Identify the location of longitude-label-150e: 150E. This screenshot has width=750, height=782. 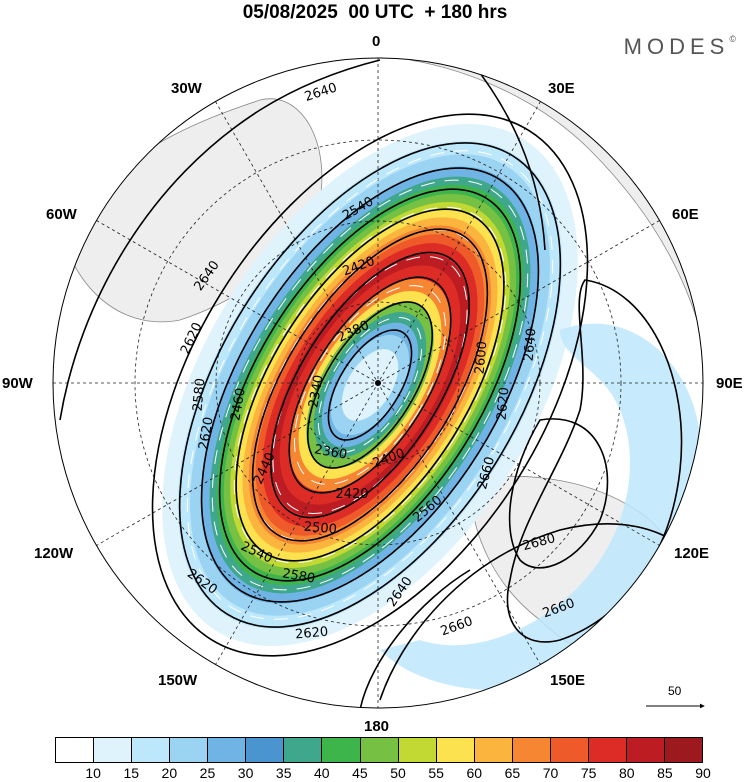
(568, 680).